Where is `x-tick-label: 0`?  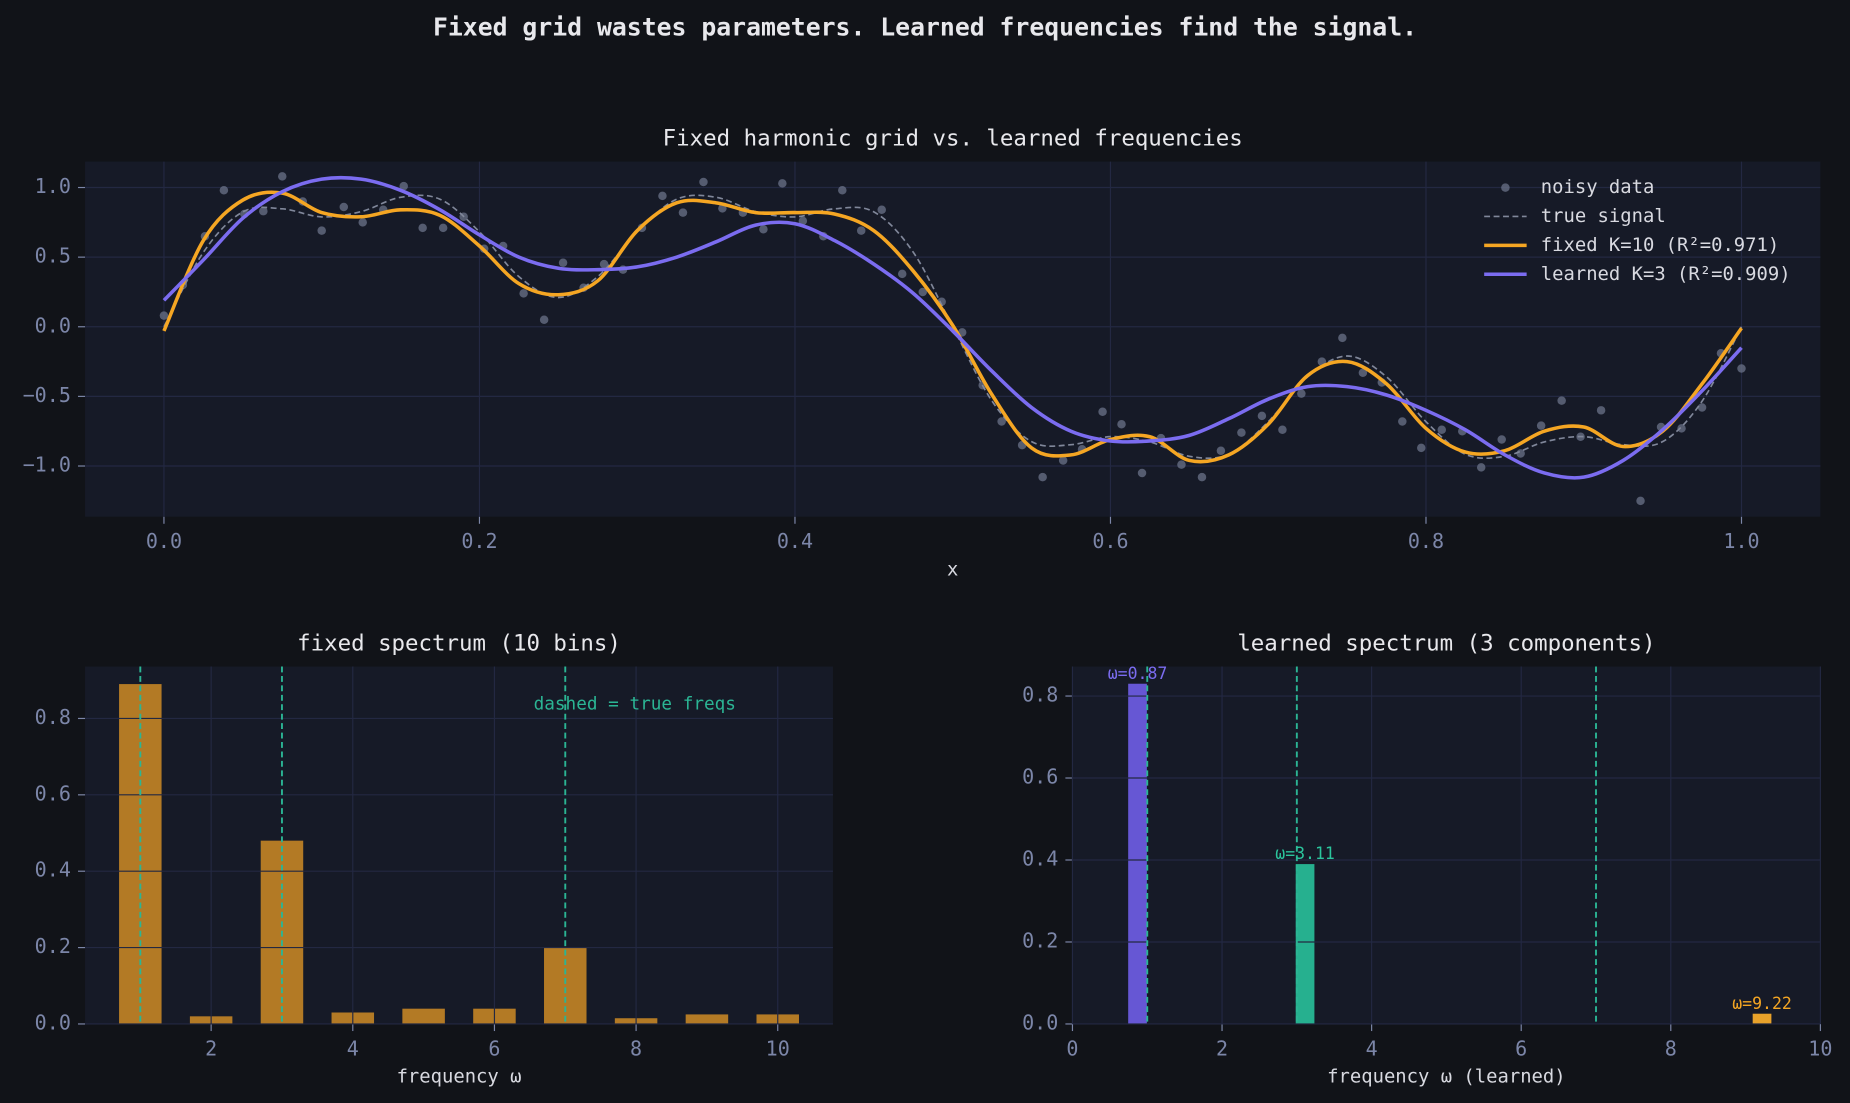 x-tick-label: 0 is located at coordinates (1072, 1048).